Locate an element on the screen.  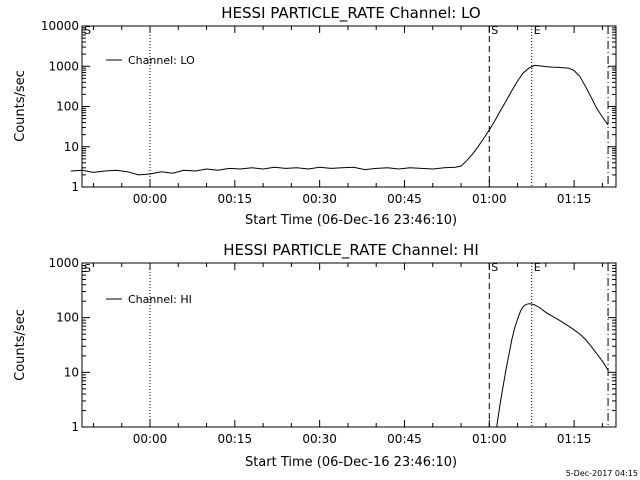
series-line is located at coordinates (552, 365).